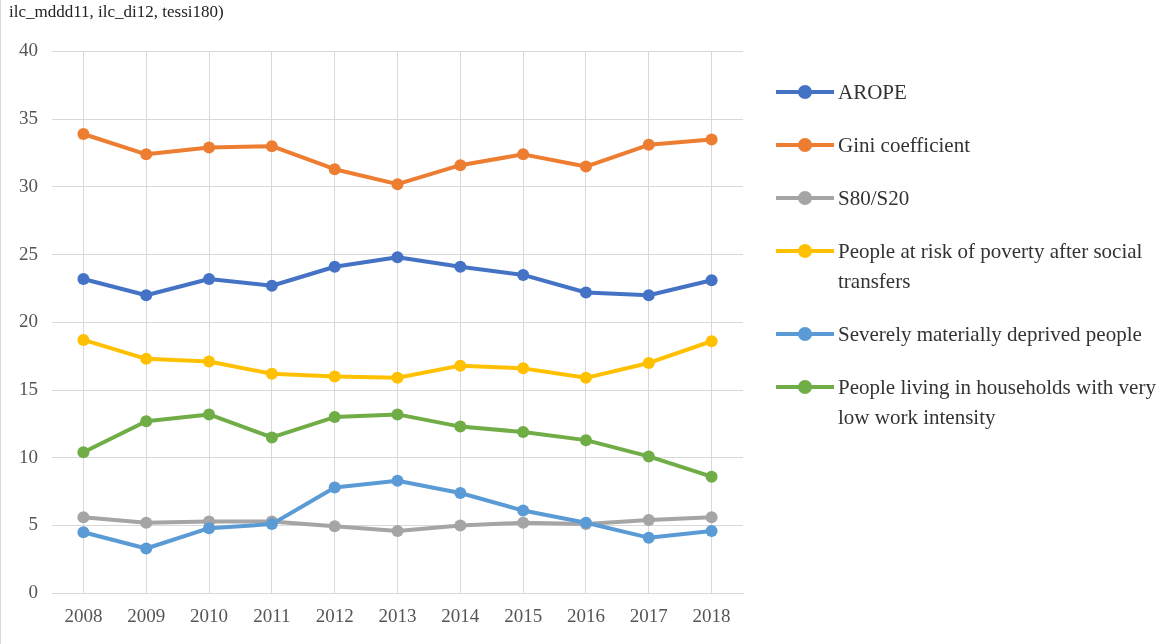 The width and height of the screenshot is (1168, 644). I want to click on legend-label: Gini coefficient, so click(904, 145).